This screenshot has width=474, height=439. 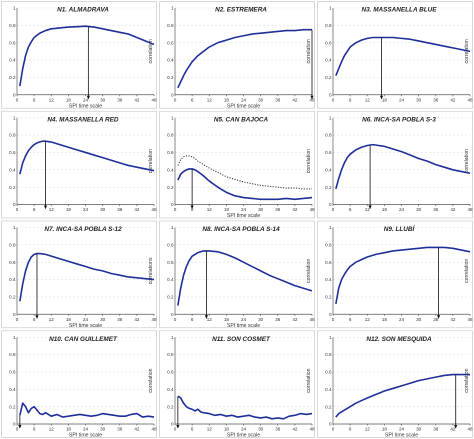 What do you see at coordinates (83, 119) in the screenshot?
I see `chart-title: N4. MASSANELLA RED` at bounding box center [83, 119].